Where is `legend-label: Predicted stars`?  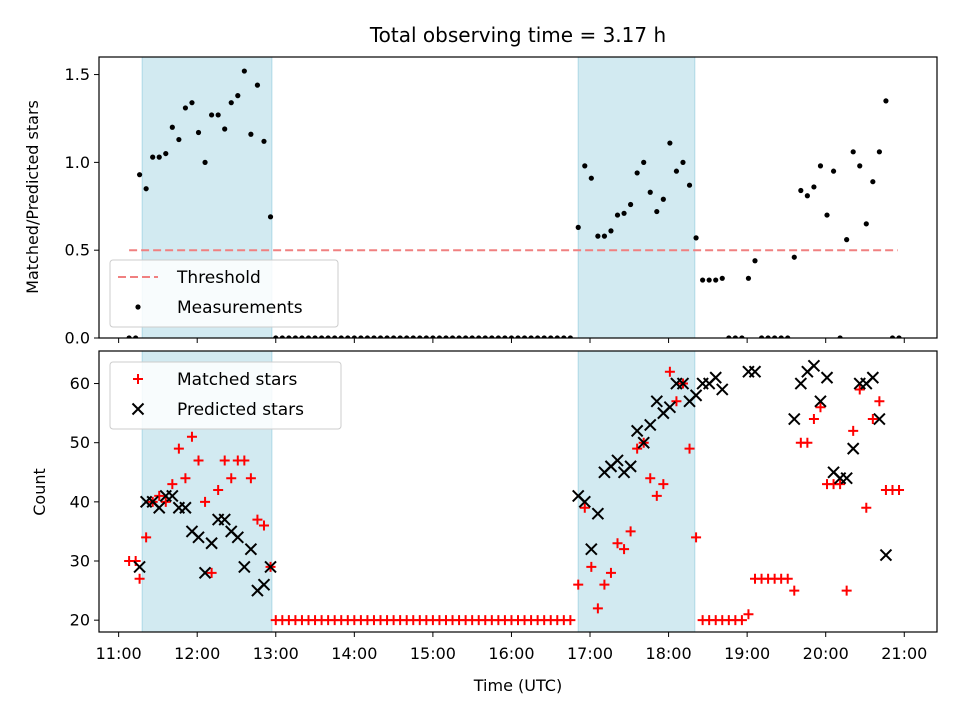 legend-label: Predicted stars is located at coordinates (240, 410).